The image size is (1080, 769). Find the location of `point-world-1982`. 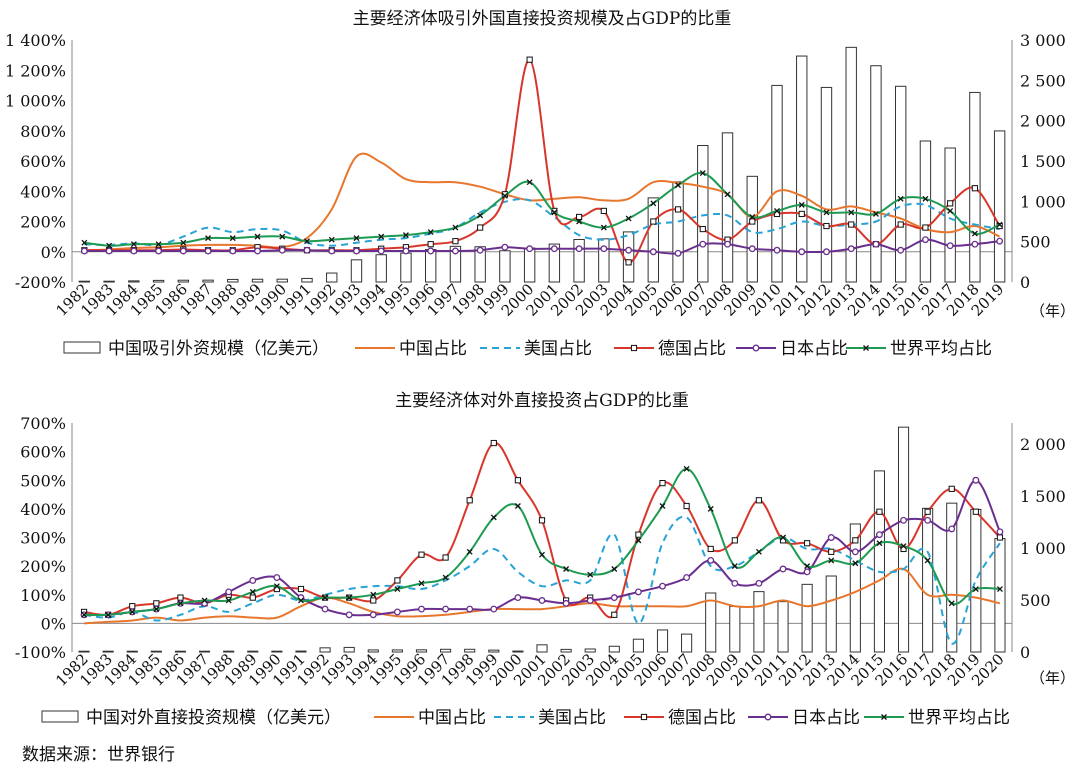

point-world-1982 is located at coordinates (84, 242).